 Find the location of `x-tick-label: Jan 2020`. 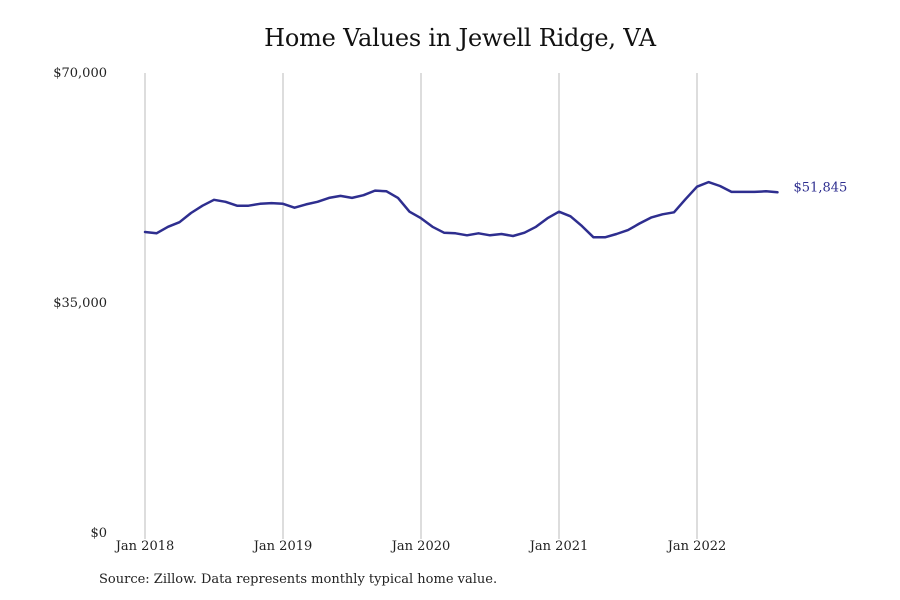

x-tick-label: Jan 2020 is located at coordinates (420, 546).